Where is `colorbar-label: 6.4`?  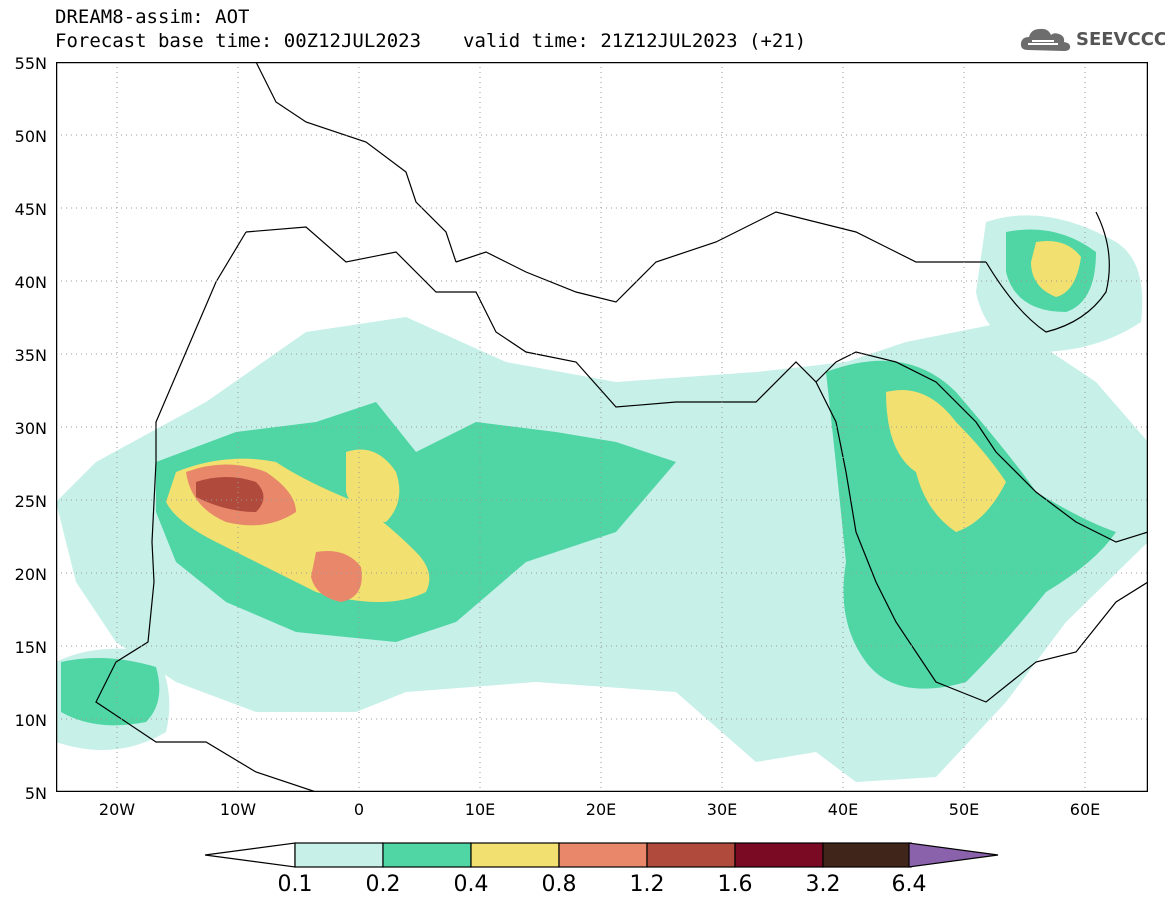
colorbar-label: 6.4 is located at coordinates (909, 884).